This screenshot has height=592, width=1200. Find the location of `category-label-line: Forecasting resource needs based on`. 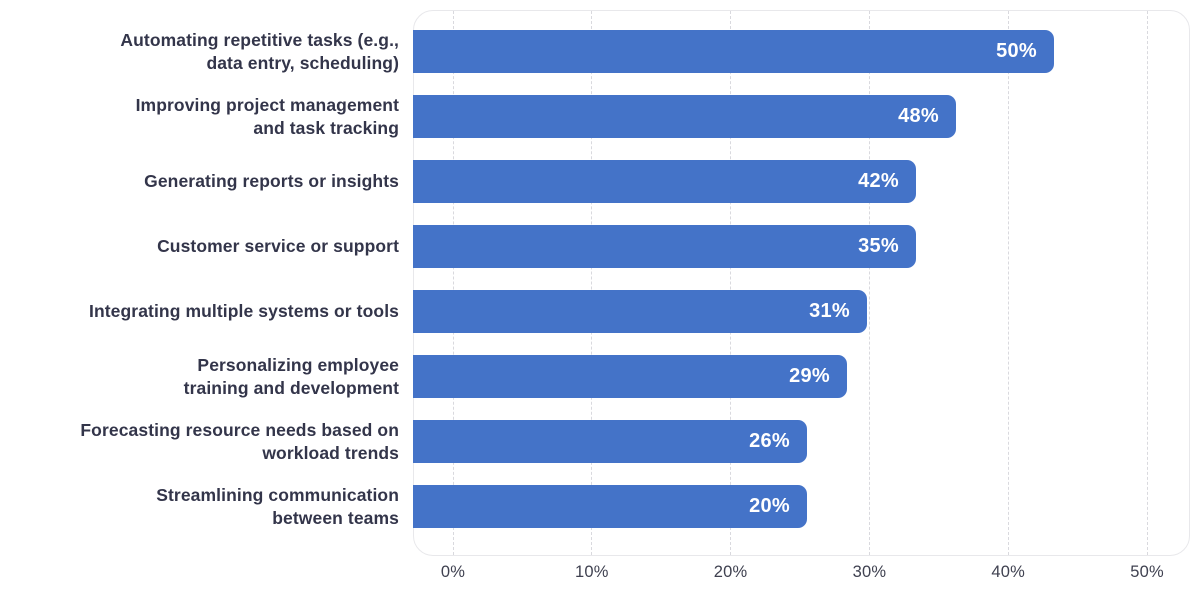

category-label-line: Forecasting resource needs based on is located at coordinates (239, 429).